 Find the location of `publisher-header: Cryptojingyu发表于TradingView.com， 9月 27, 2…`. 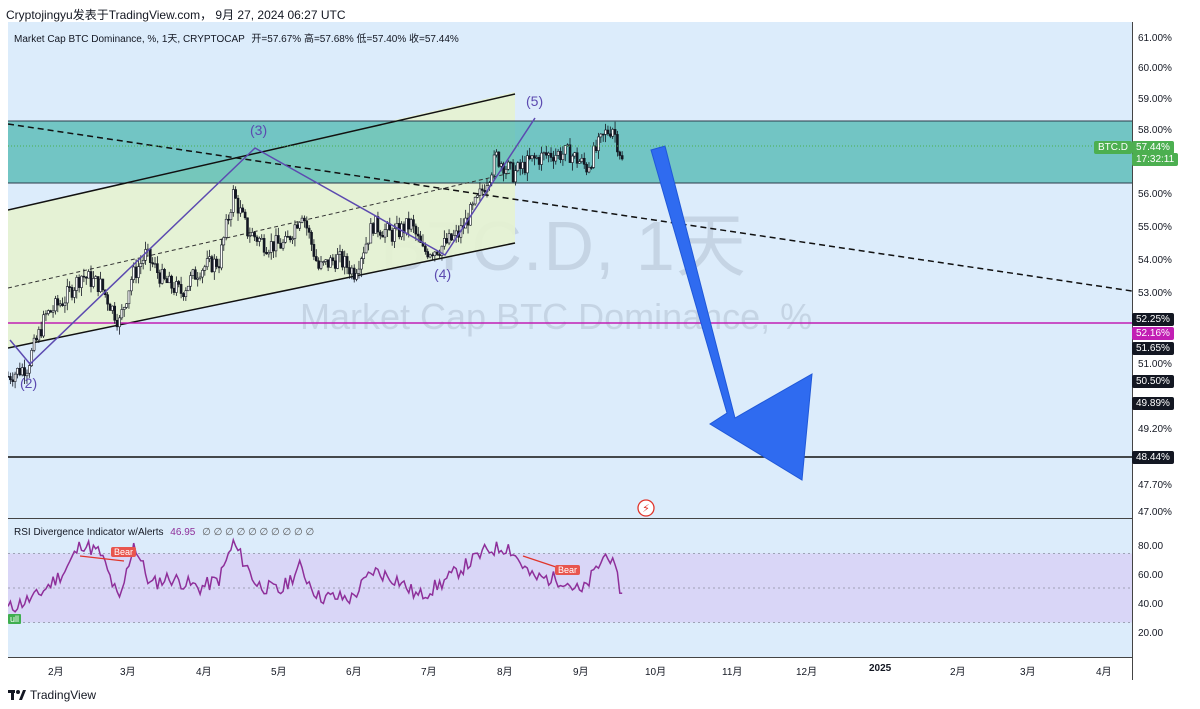

publisher-header: Cryptojingyu发表于TradingView.com， 9月 27, 2… is located at coordinates (176, 15).